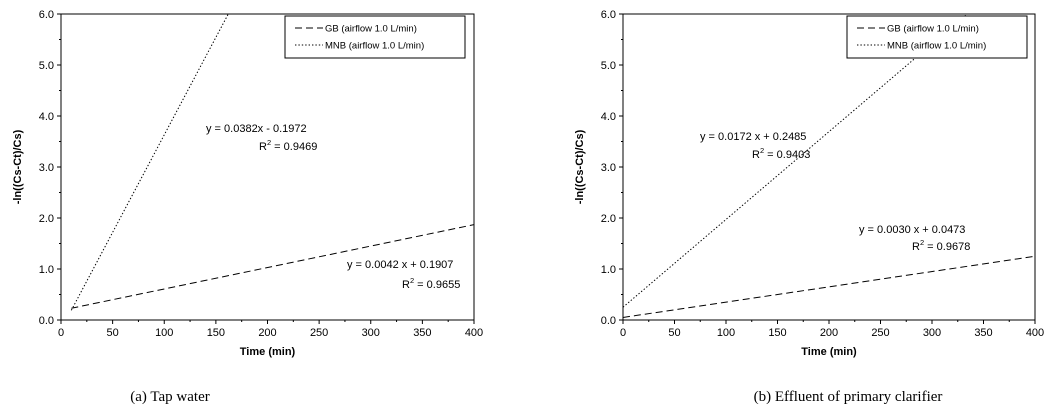  I want to click on r-squared-value: = 0.9469, so click(294, 147).